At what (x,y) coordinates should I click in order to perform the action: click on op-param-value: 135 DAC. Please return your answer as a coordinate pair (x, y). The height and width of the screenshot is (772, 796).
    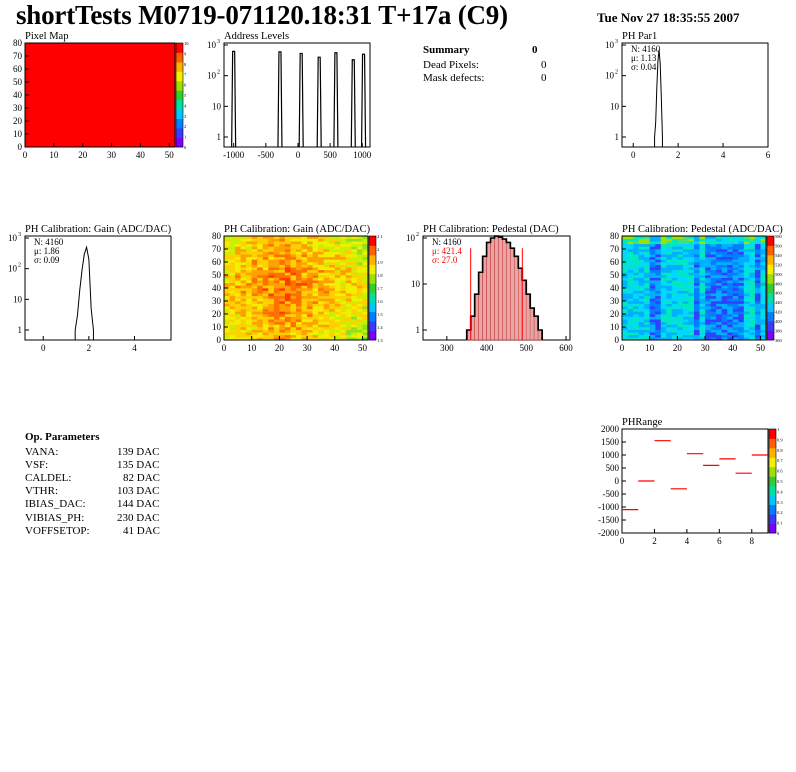
    Looking at the image, I should click on (138, 465).